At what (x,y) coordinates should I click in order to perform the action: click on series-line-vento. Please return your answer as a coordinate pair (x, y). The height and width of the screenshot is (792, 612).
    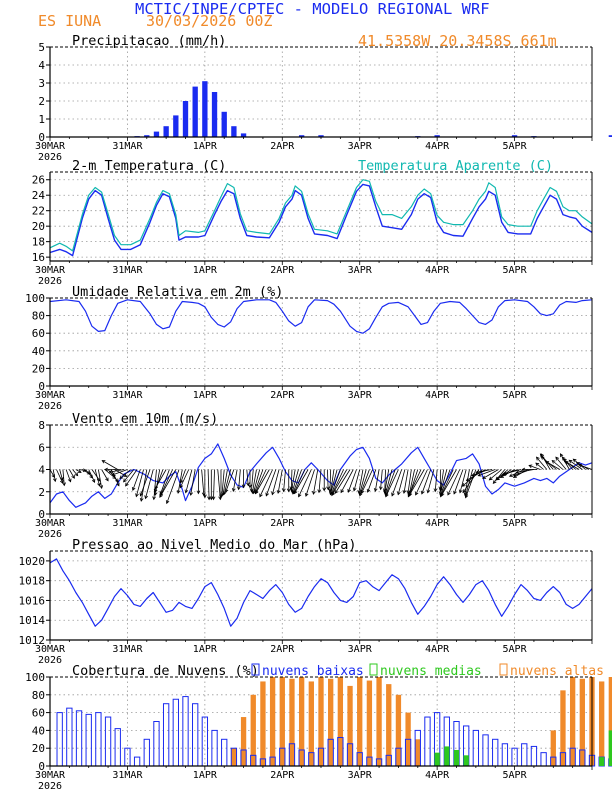
    Looking at the image, I should click on (321, 475).